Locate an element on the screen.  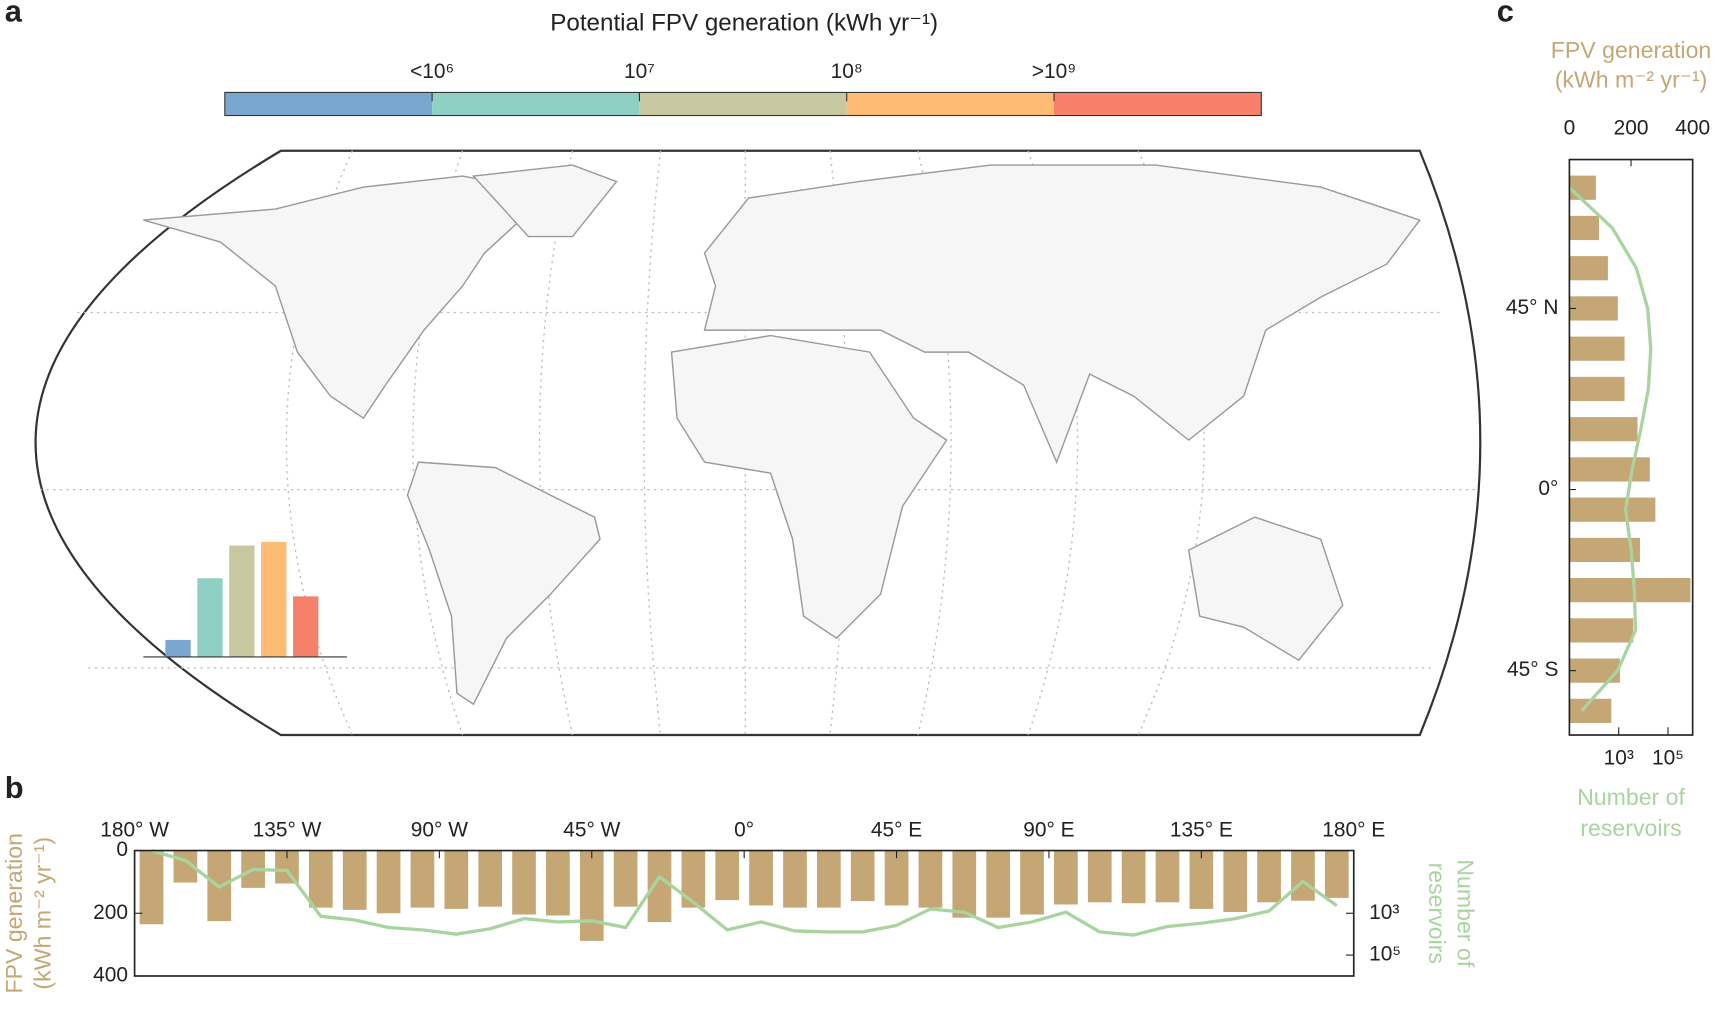
x-tick-label: 45° W is located at coordinates (591, 829).